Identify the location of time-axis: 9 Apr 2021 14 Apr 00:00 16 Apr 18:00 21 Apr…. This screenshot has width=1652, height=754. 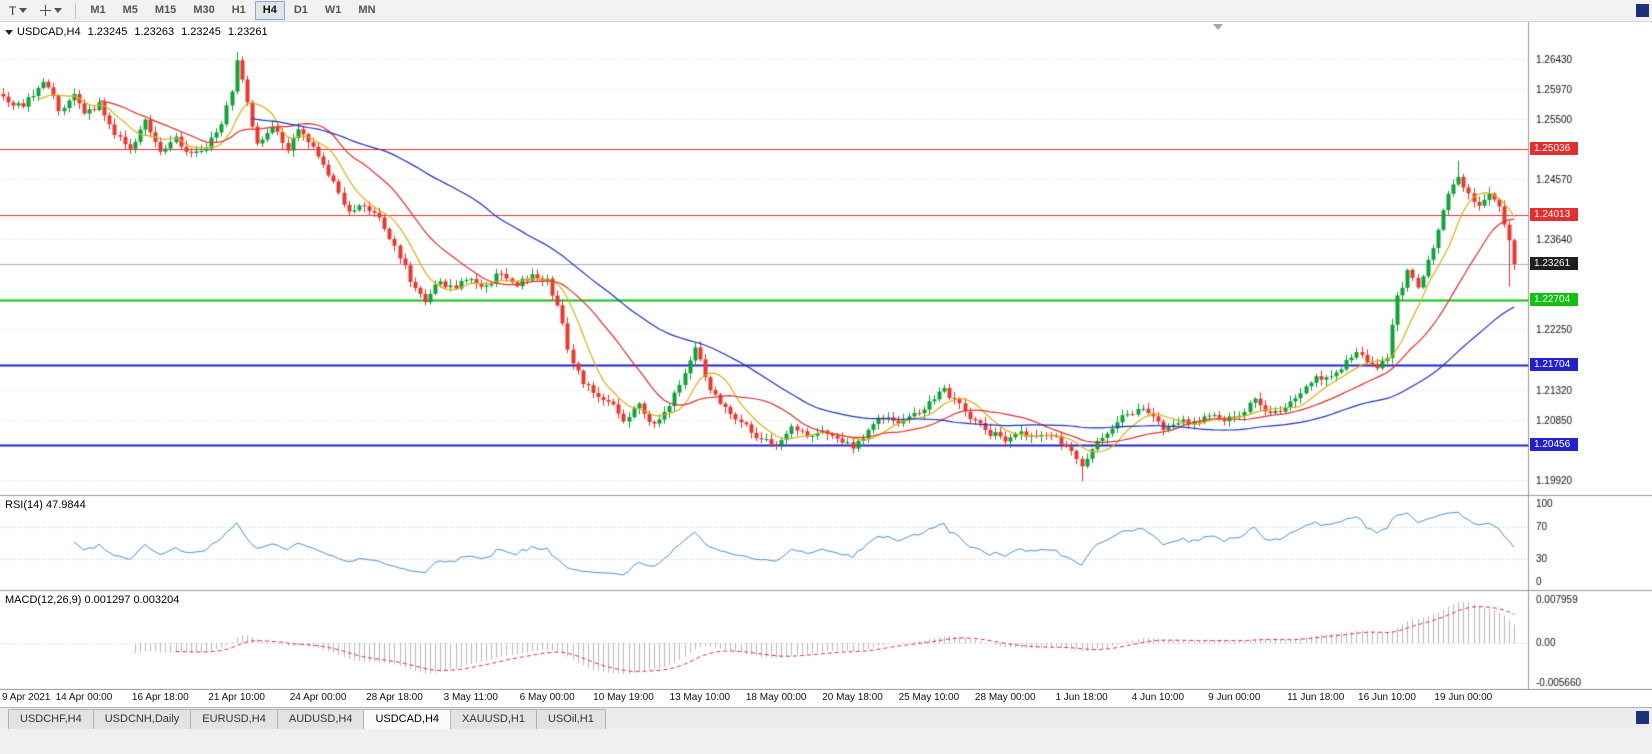
(826, 698).